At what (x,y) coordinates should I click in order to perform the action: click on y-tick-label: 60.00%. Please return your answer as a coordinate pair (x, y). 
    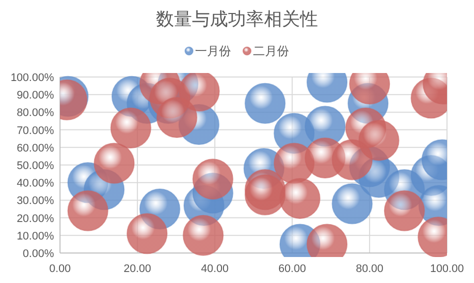
    Looking at the image, I should click on (35, 148).